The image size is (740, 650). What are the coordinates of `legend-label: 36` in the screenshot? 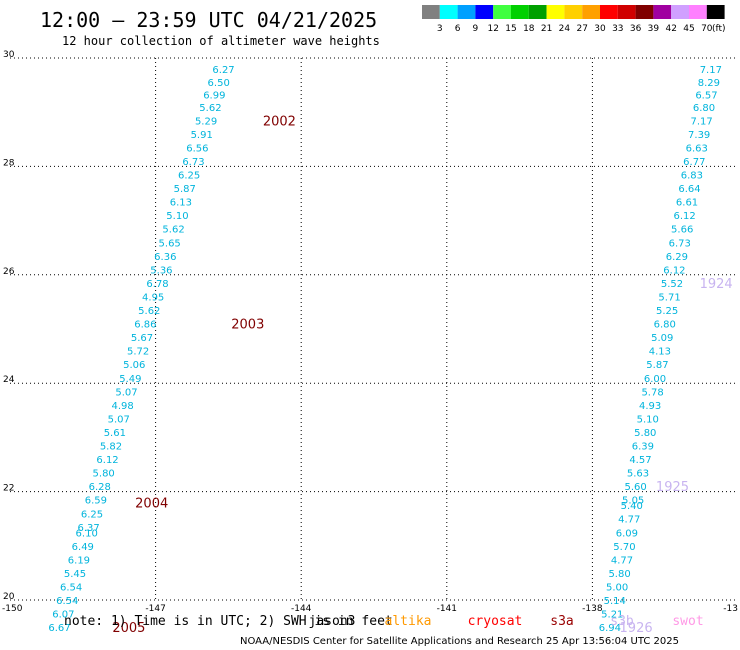 It's located at (636, 29).